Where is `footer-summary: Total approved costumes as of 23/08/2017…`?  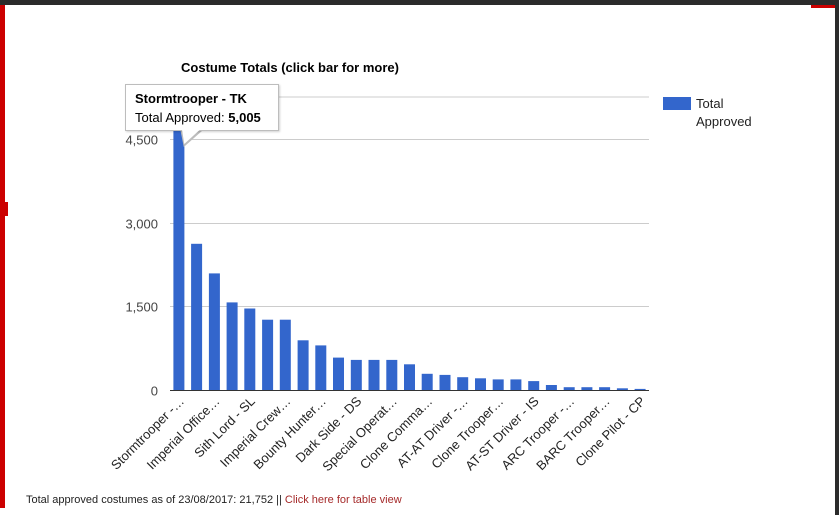 footer-summary: Total approved costumes as of 23/08/2017… is located at coordinates (155, 500).